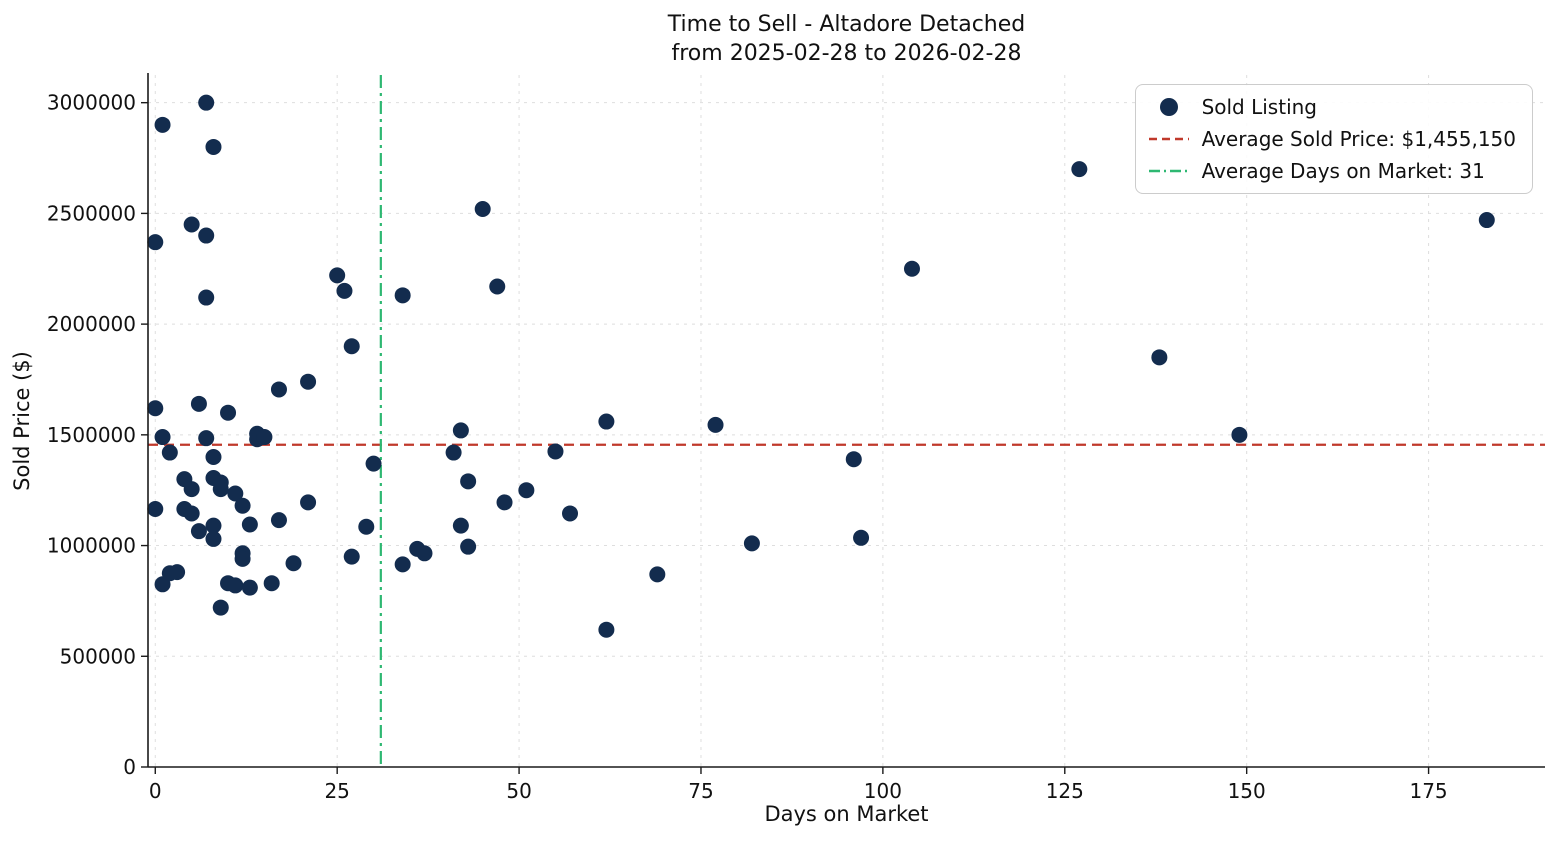 The height and width of the screenshot is (845, 1560). Describe the element at coordinates (22, 421) in the screenshot. I see `y-axis-label: Sold Price ($)` at that location.